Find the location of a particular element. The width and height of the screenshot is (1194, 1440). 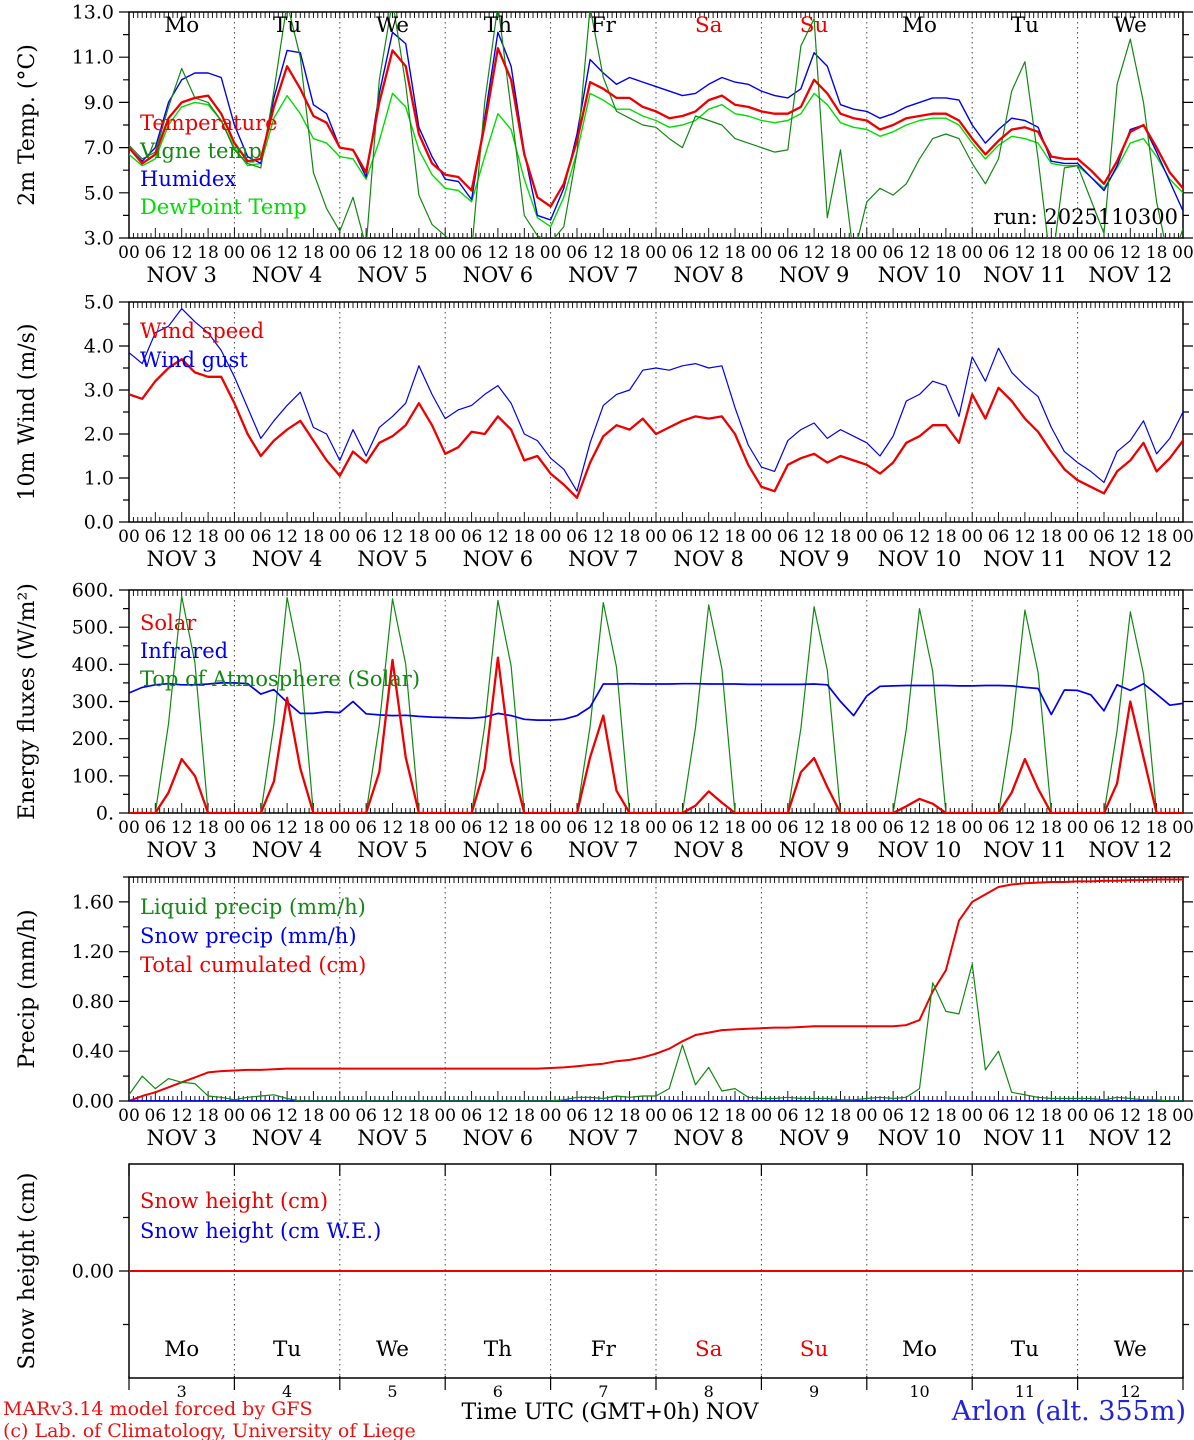

ytick-label: 2.0 is located at coordinates (99, 435).